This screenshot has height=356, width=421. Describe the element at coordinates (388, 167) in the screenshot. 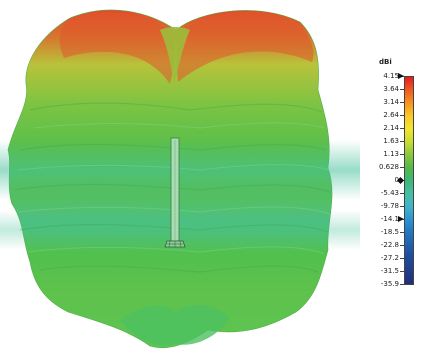

I see `legend-tick-label: 0.628` at that location.